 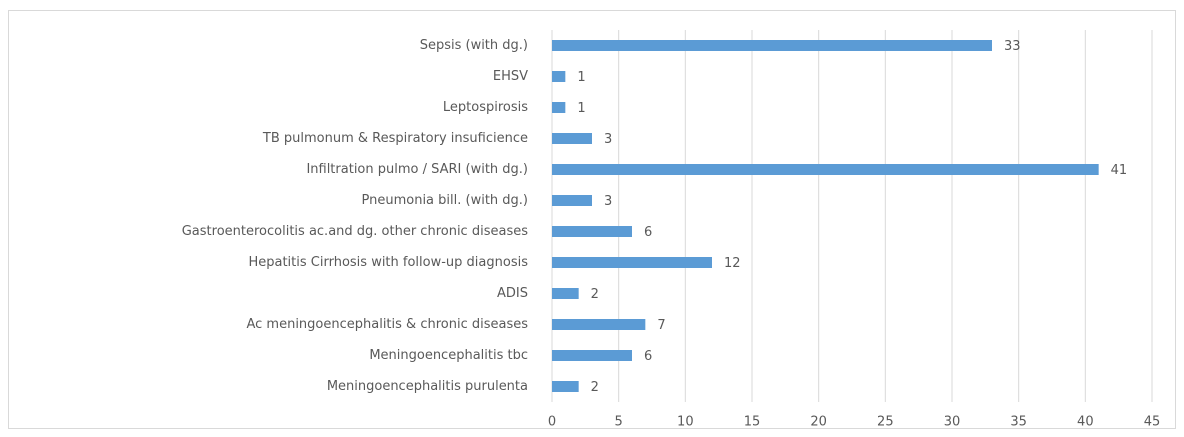 I want to click on y-tick-label: Meningoencephalitis purulenta, so click(x=427, y=386).